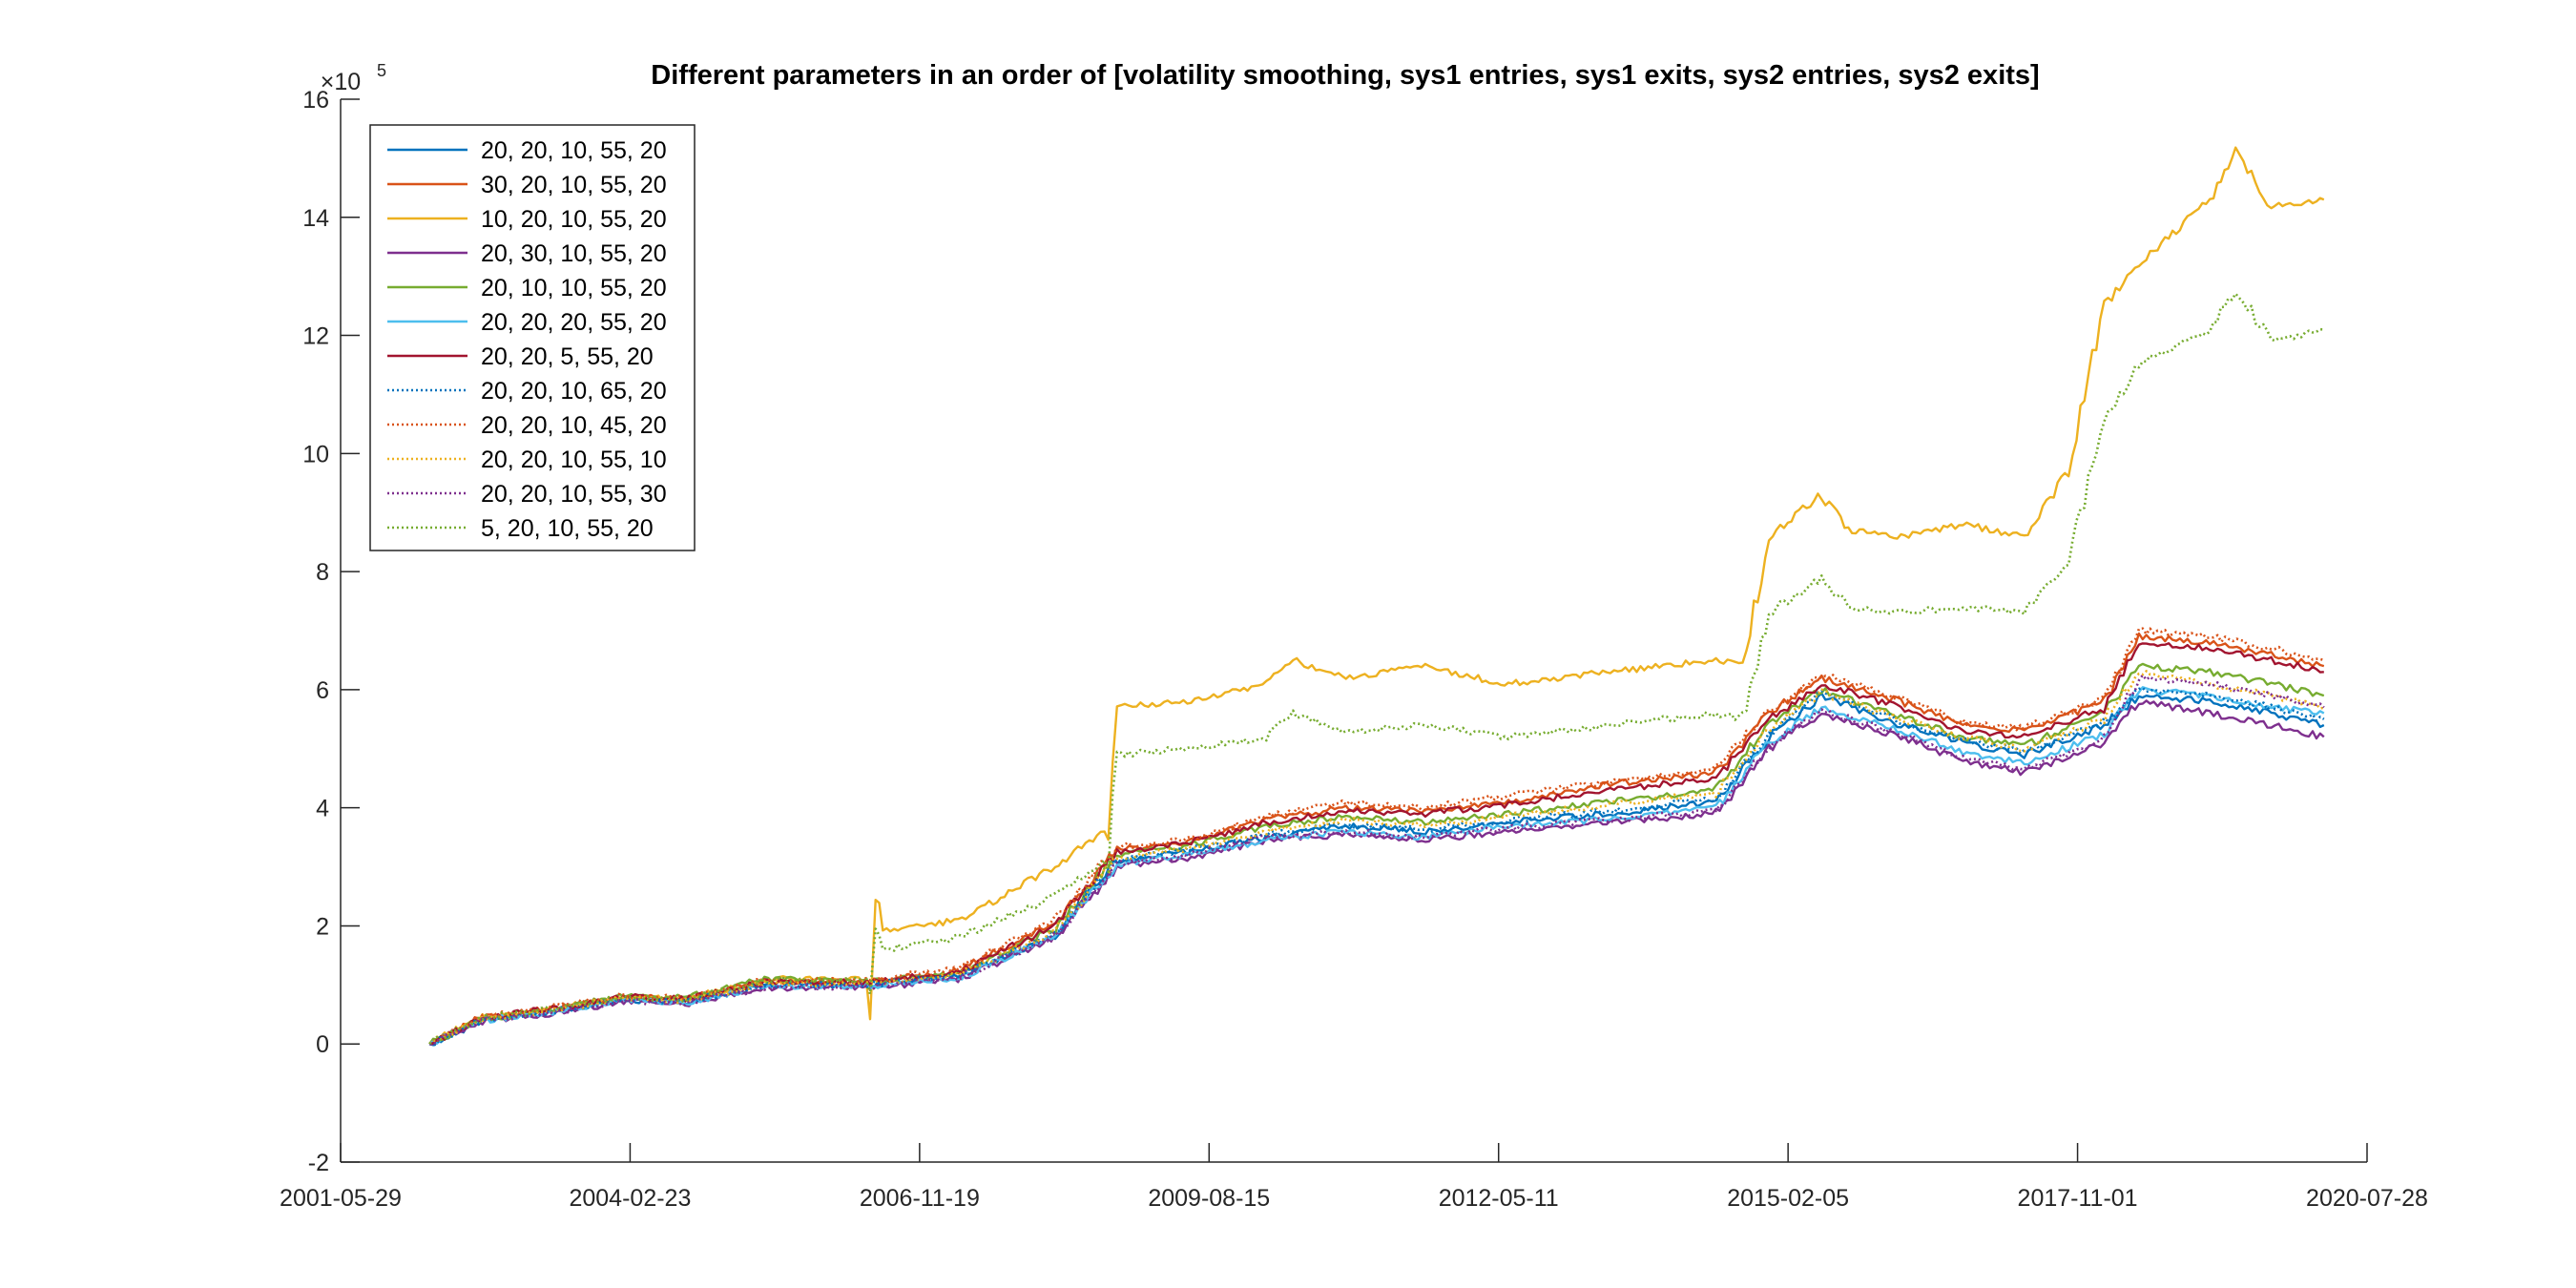  I want to click on legend-entry-label: 10, 20, 10, 55, 20, so click(574, 219).